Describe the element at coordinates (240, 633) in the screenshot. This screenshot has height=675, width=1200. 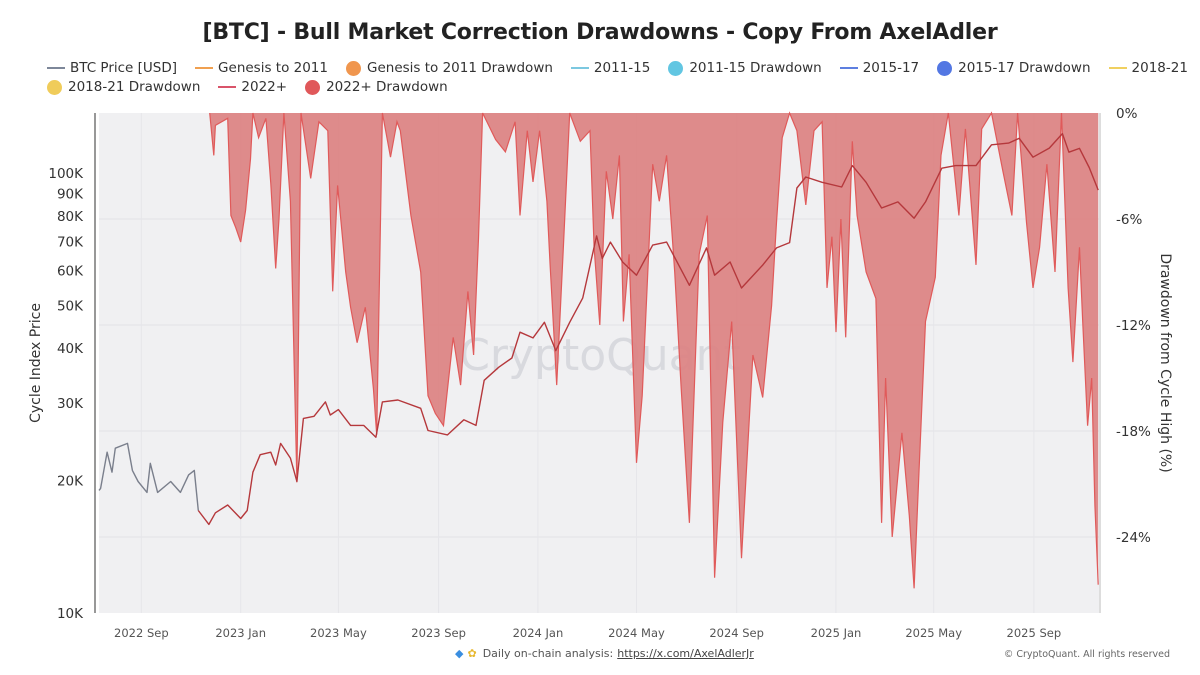
I see `x-tick-label: 2023 Jan` at that location.